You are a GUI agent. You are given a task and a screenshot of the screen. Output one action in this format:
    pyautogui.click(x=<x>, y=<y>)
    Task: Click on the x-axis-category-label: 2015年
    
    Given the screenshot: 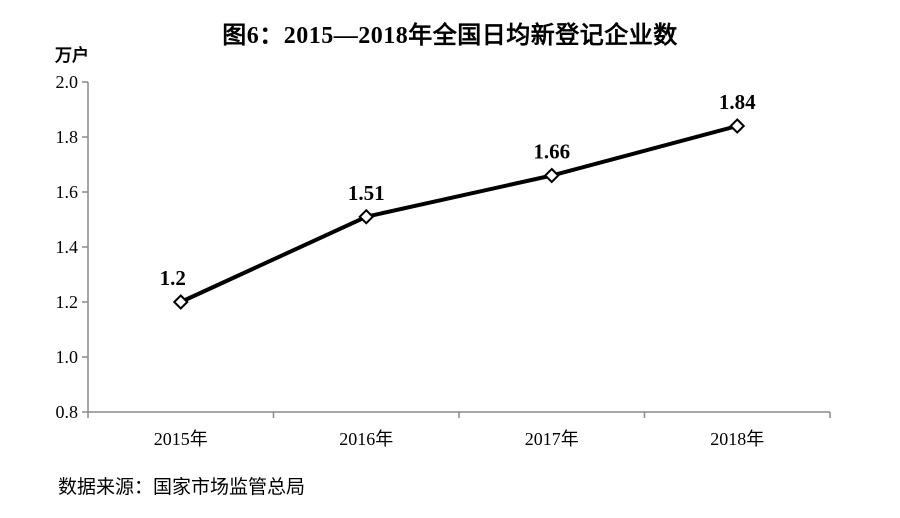 What is the action you would take?
    pyautogui.click(x=181, y=439)
    